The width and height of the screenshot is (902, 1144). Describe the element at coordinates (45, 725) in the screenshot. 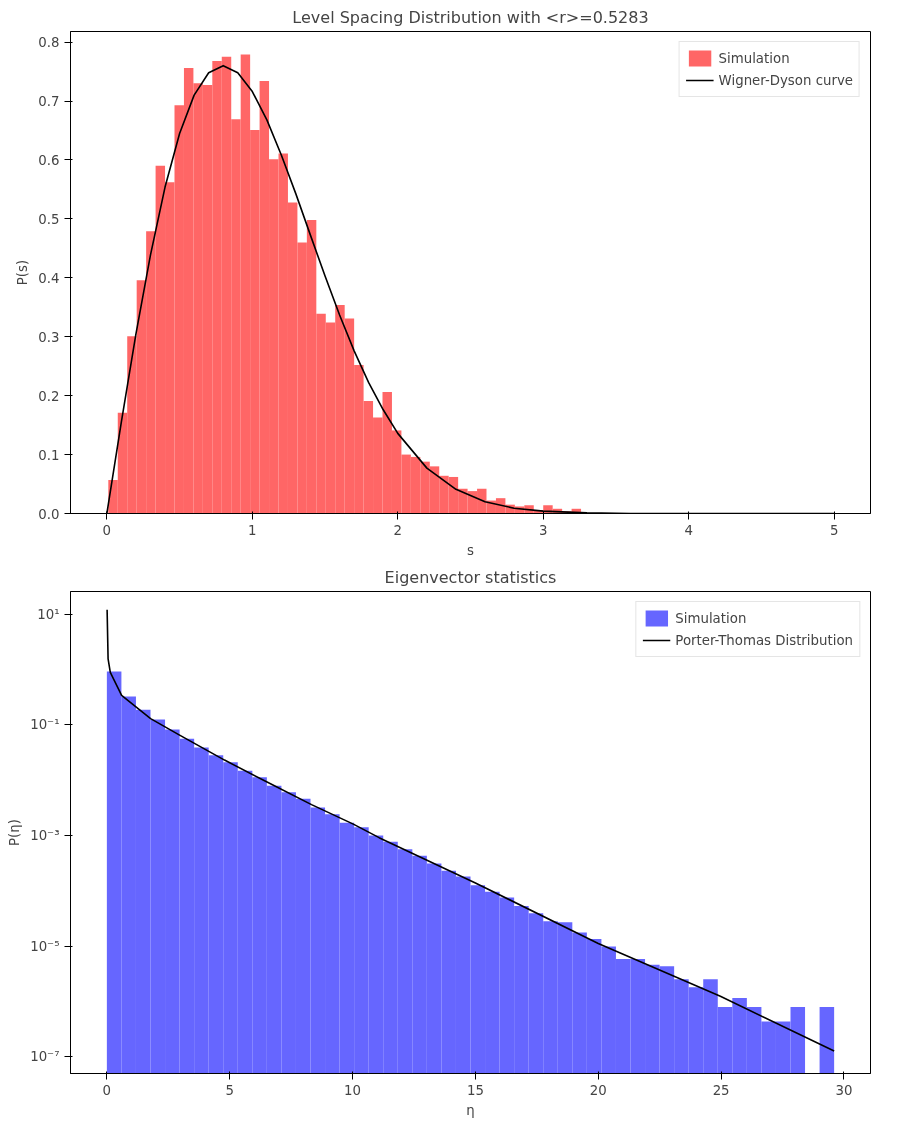

I see `y-tick-label: 10⁻¹` at that location.